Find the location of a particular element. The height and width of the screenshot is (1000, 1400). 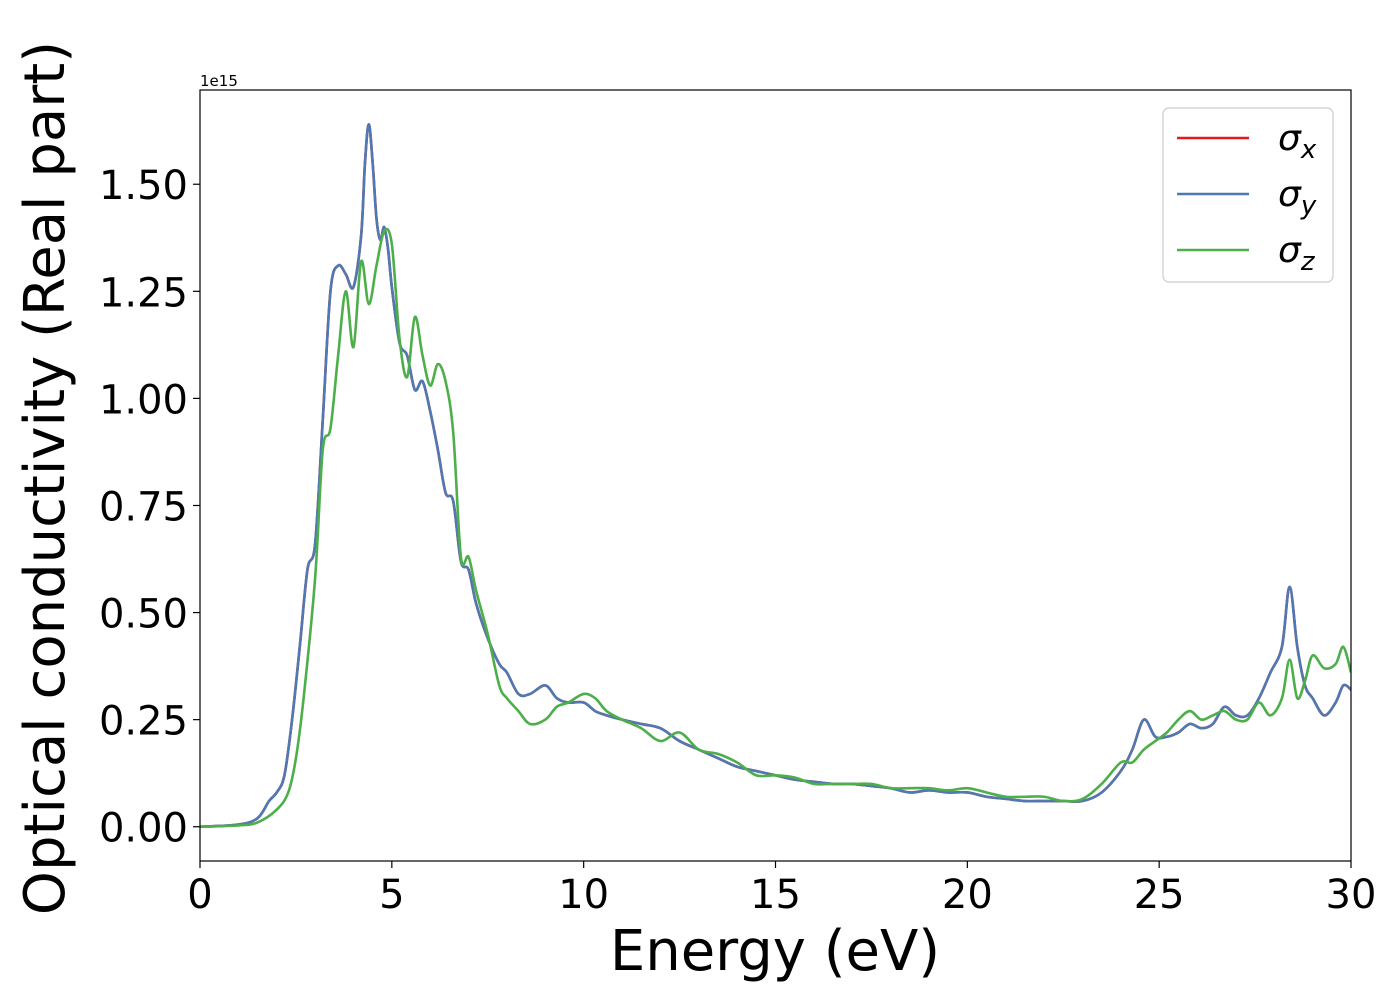

legend-label-y: σy is located at coordinates (1297, 197).